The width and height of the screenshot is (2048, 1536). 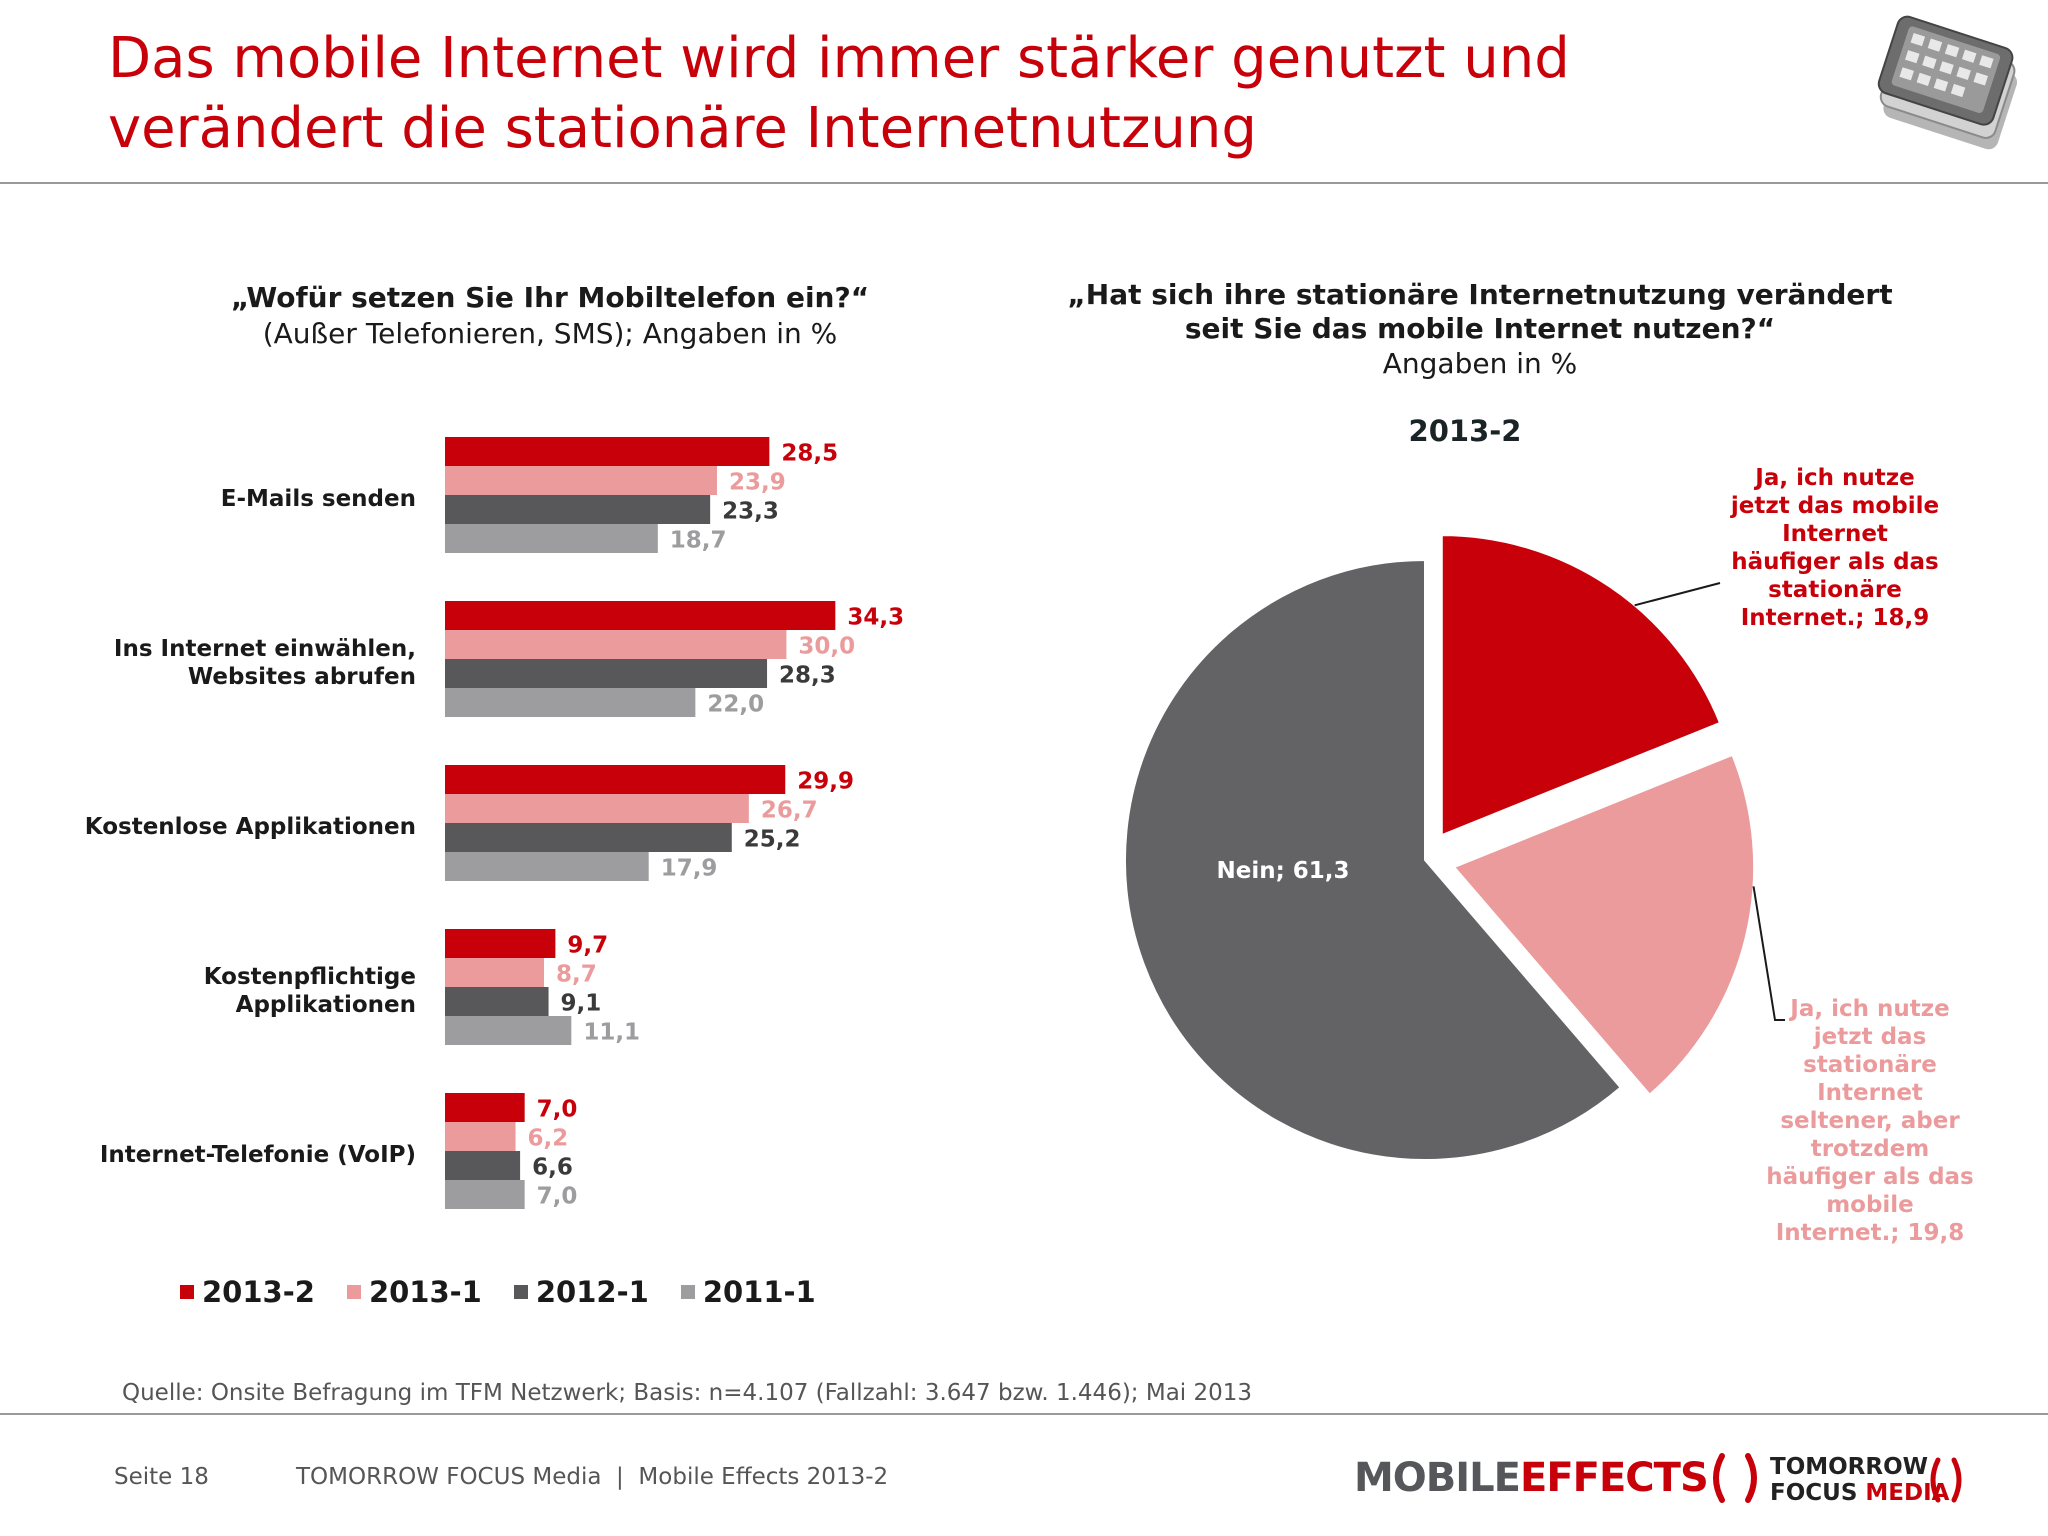 I want to click on bar-value-label: 29,9, so click(x=825, y=782).